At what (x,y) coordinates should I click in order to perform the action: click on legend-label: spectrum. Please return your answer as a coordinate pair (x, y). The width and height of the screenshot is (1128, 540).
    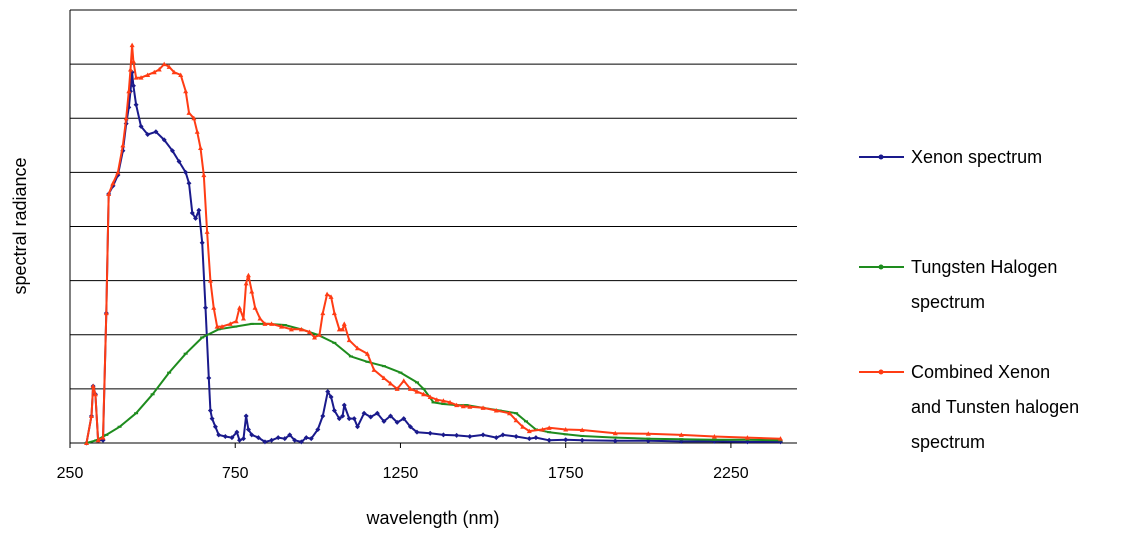
    Looking at the image, I should click on (948, 302).